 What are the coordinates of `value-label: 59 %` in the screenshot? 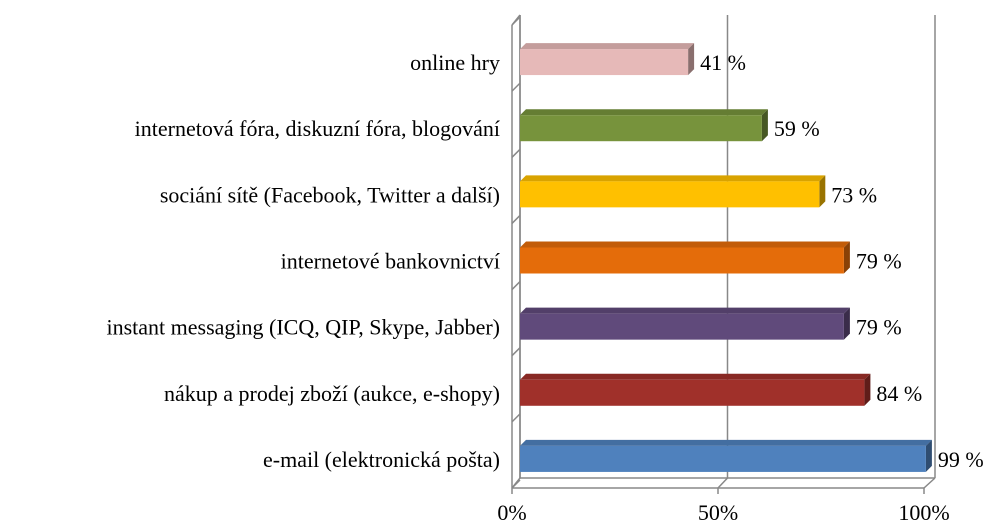 It's located at (797, 128).